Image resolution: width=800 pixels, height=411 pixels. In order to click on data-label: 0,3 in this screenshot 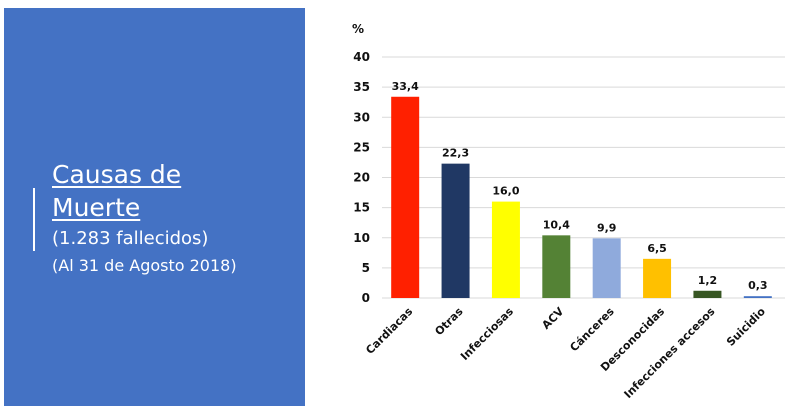, I will do `click(758, 285)`.